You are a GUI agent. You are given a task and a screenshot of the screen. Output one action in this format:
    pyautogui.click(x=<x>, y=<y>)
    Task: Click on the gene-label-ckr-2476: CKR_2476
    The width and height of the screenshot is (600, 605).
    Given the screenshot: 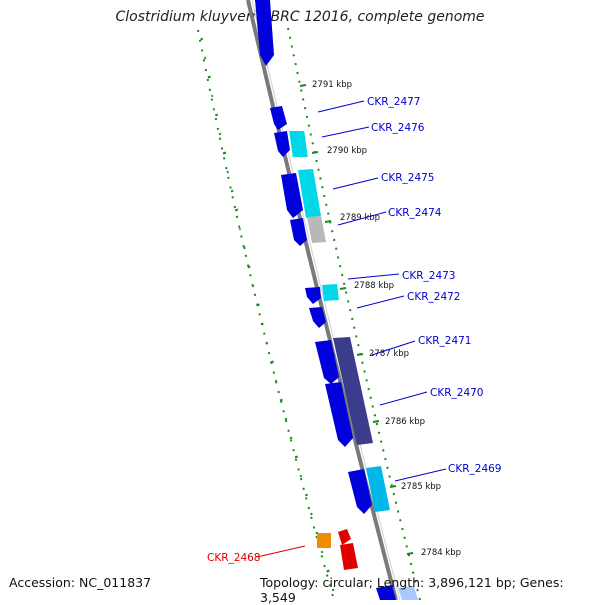 What is the action you would take?
    pyautogui.click(x=398, y=128)
    